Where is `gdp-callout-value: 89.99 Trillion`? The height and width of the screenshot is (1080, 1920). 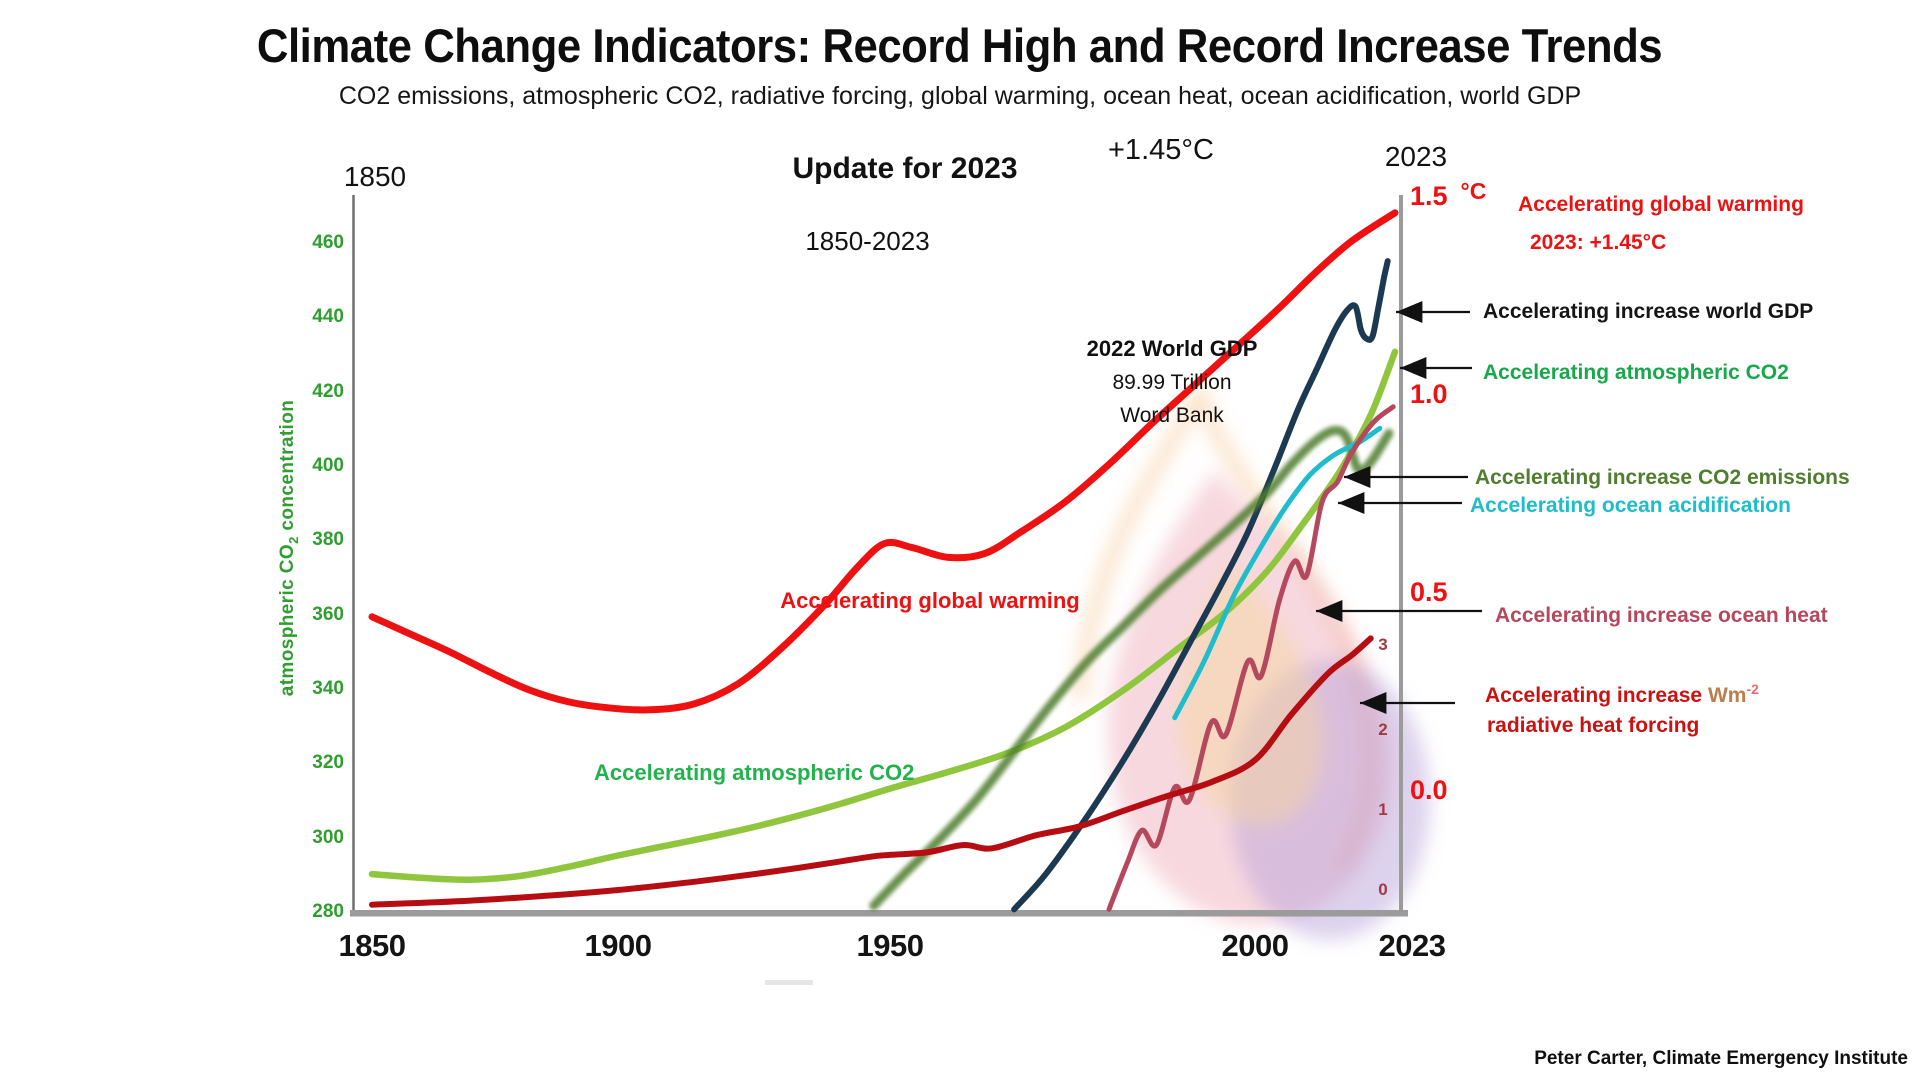 gdp-callout-value: 89.99 Trillion is located at coordinates (1172, 382).